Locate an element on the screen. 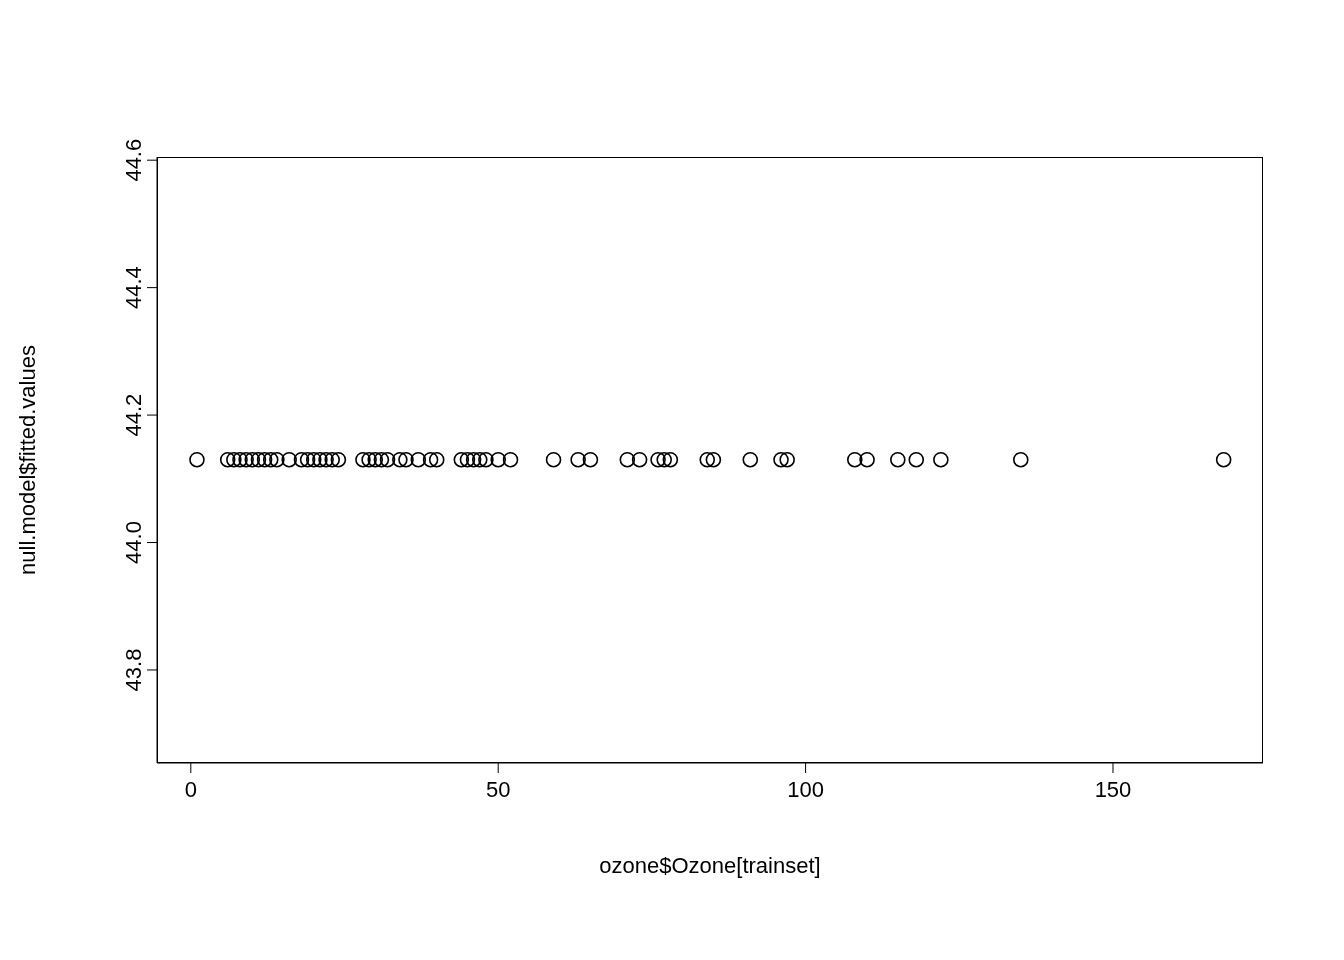 This screenshot has width=1344, height=960. x-axis-title: ozone$Ozone[trainset] is located at coordinates (710, 865).